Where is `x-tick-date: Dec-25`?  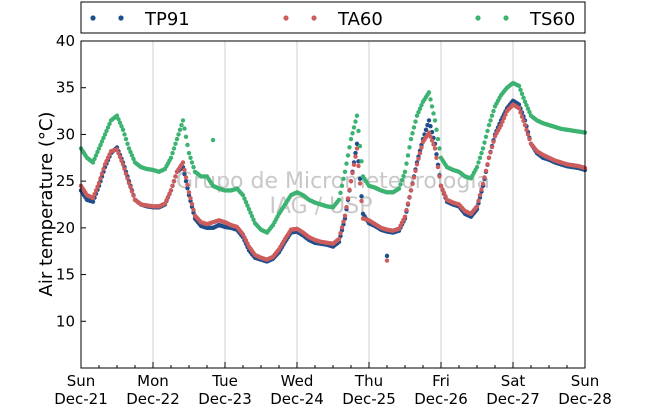
x-tick-date: Dec-25 is located at coordinates (369, 399).